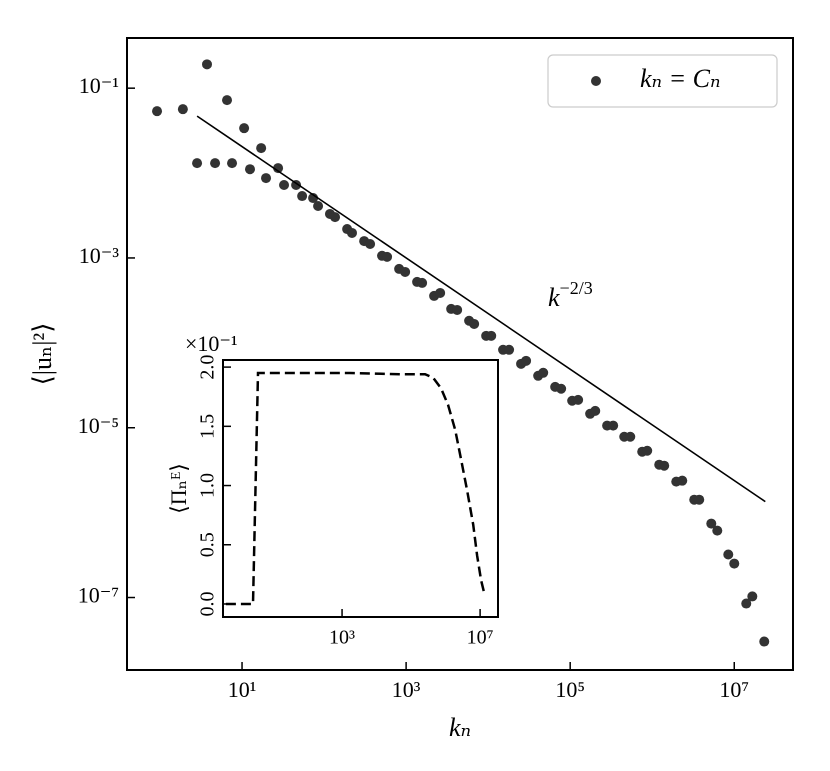 This screenshot has width=830, height=771. What do you see at coordinates (98, 595) in the screenshot?
I see `y-tick-label: 10⁻⁷` at bounding box center [98, 595].